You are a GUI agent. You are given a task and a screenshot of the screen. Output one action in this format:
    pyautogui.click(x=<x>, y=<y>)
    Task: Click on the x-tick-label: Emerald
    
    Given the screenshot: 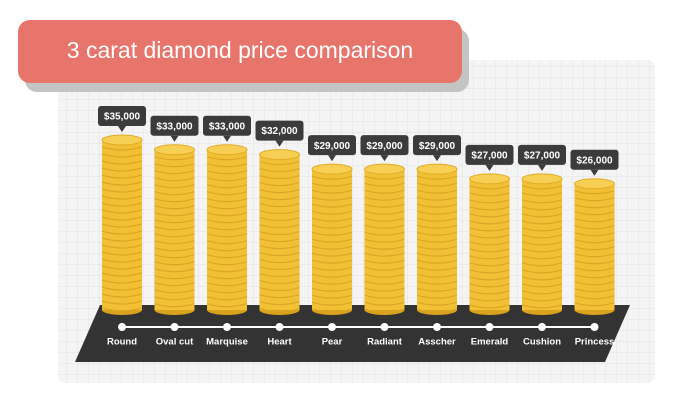 What is the action you would take?
    pyautogui.click(x=490, y=342)
    